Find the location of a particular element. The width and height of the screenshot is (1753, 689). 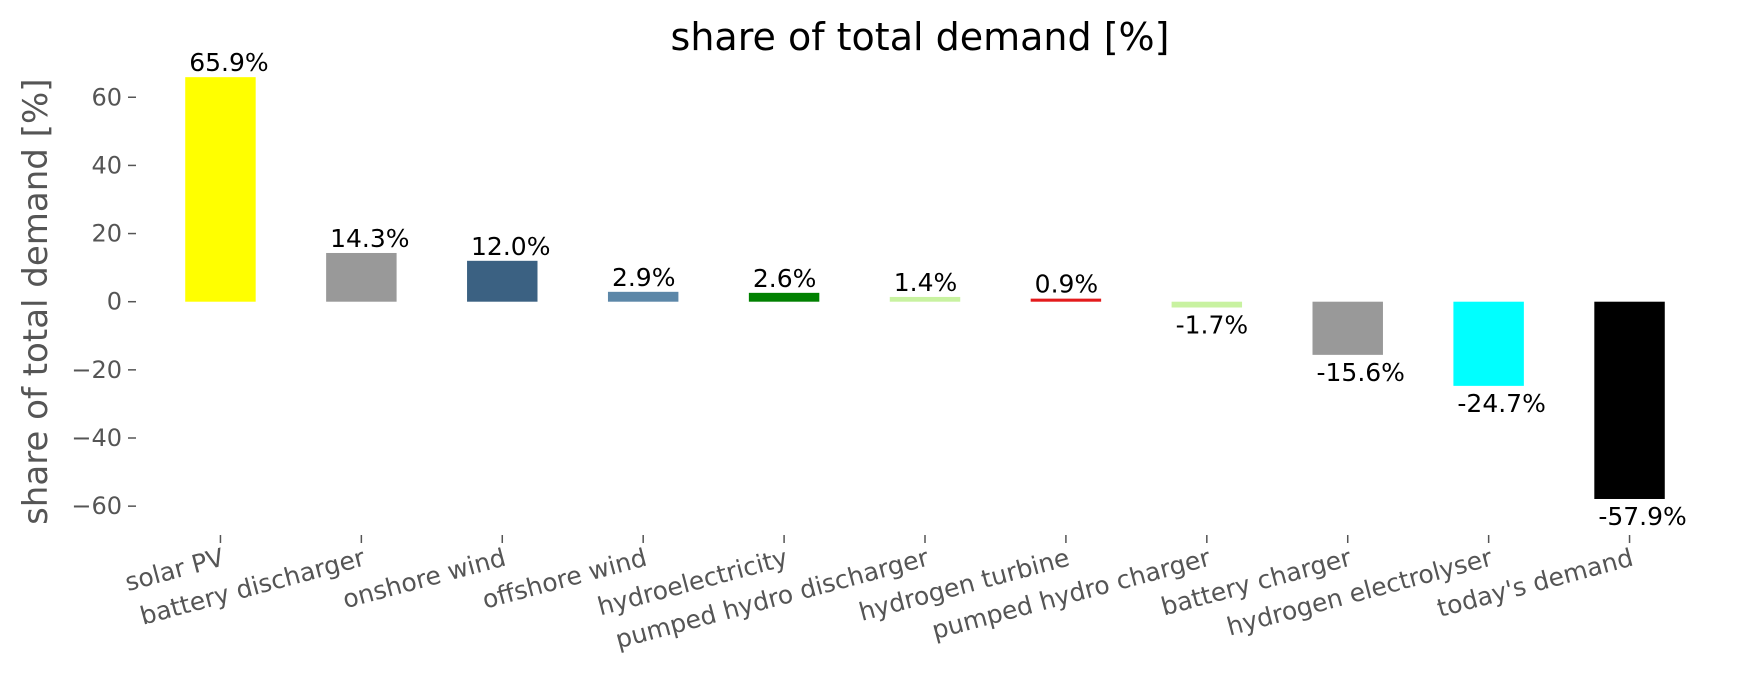

y-tick-label: 20 is located at coordinates (106, 234).